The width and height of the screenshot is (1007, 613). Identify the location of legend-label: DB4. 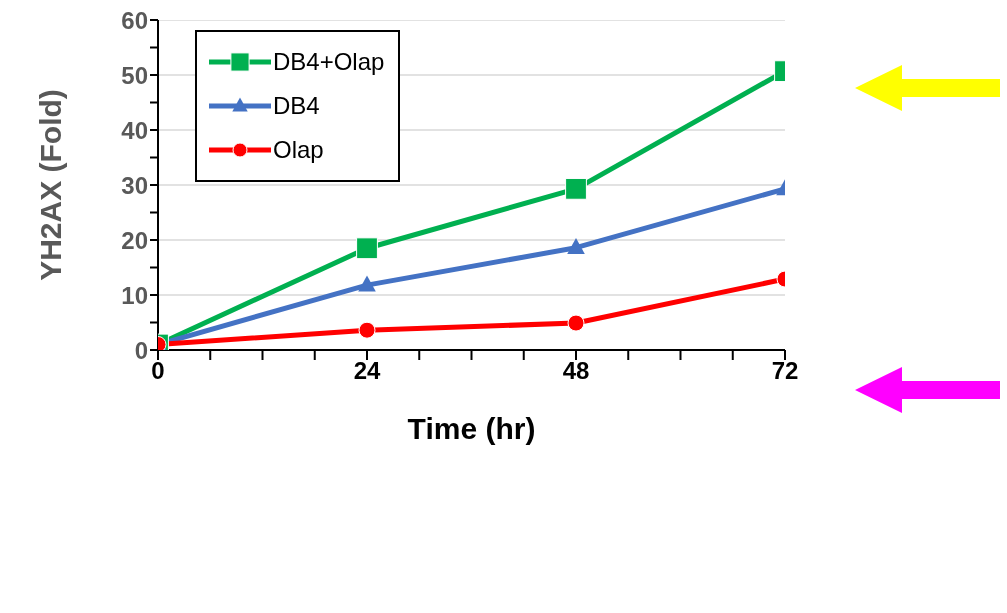
(296, 106).